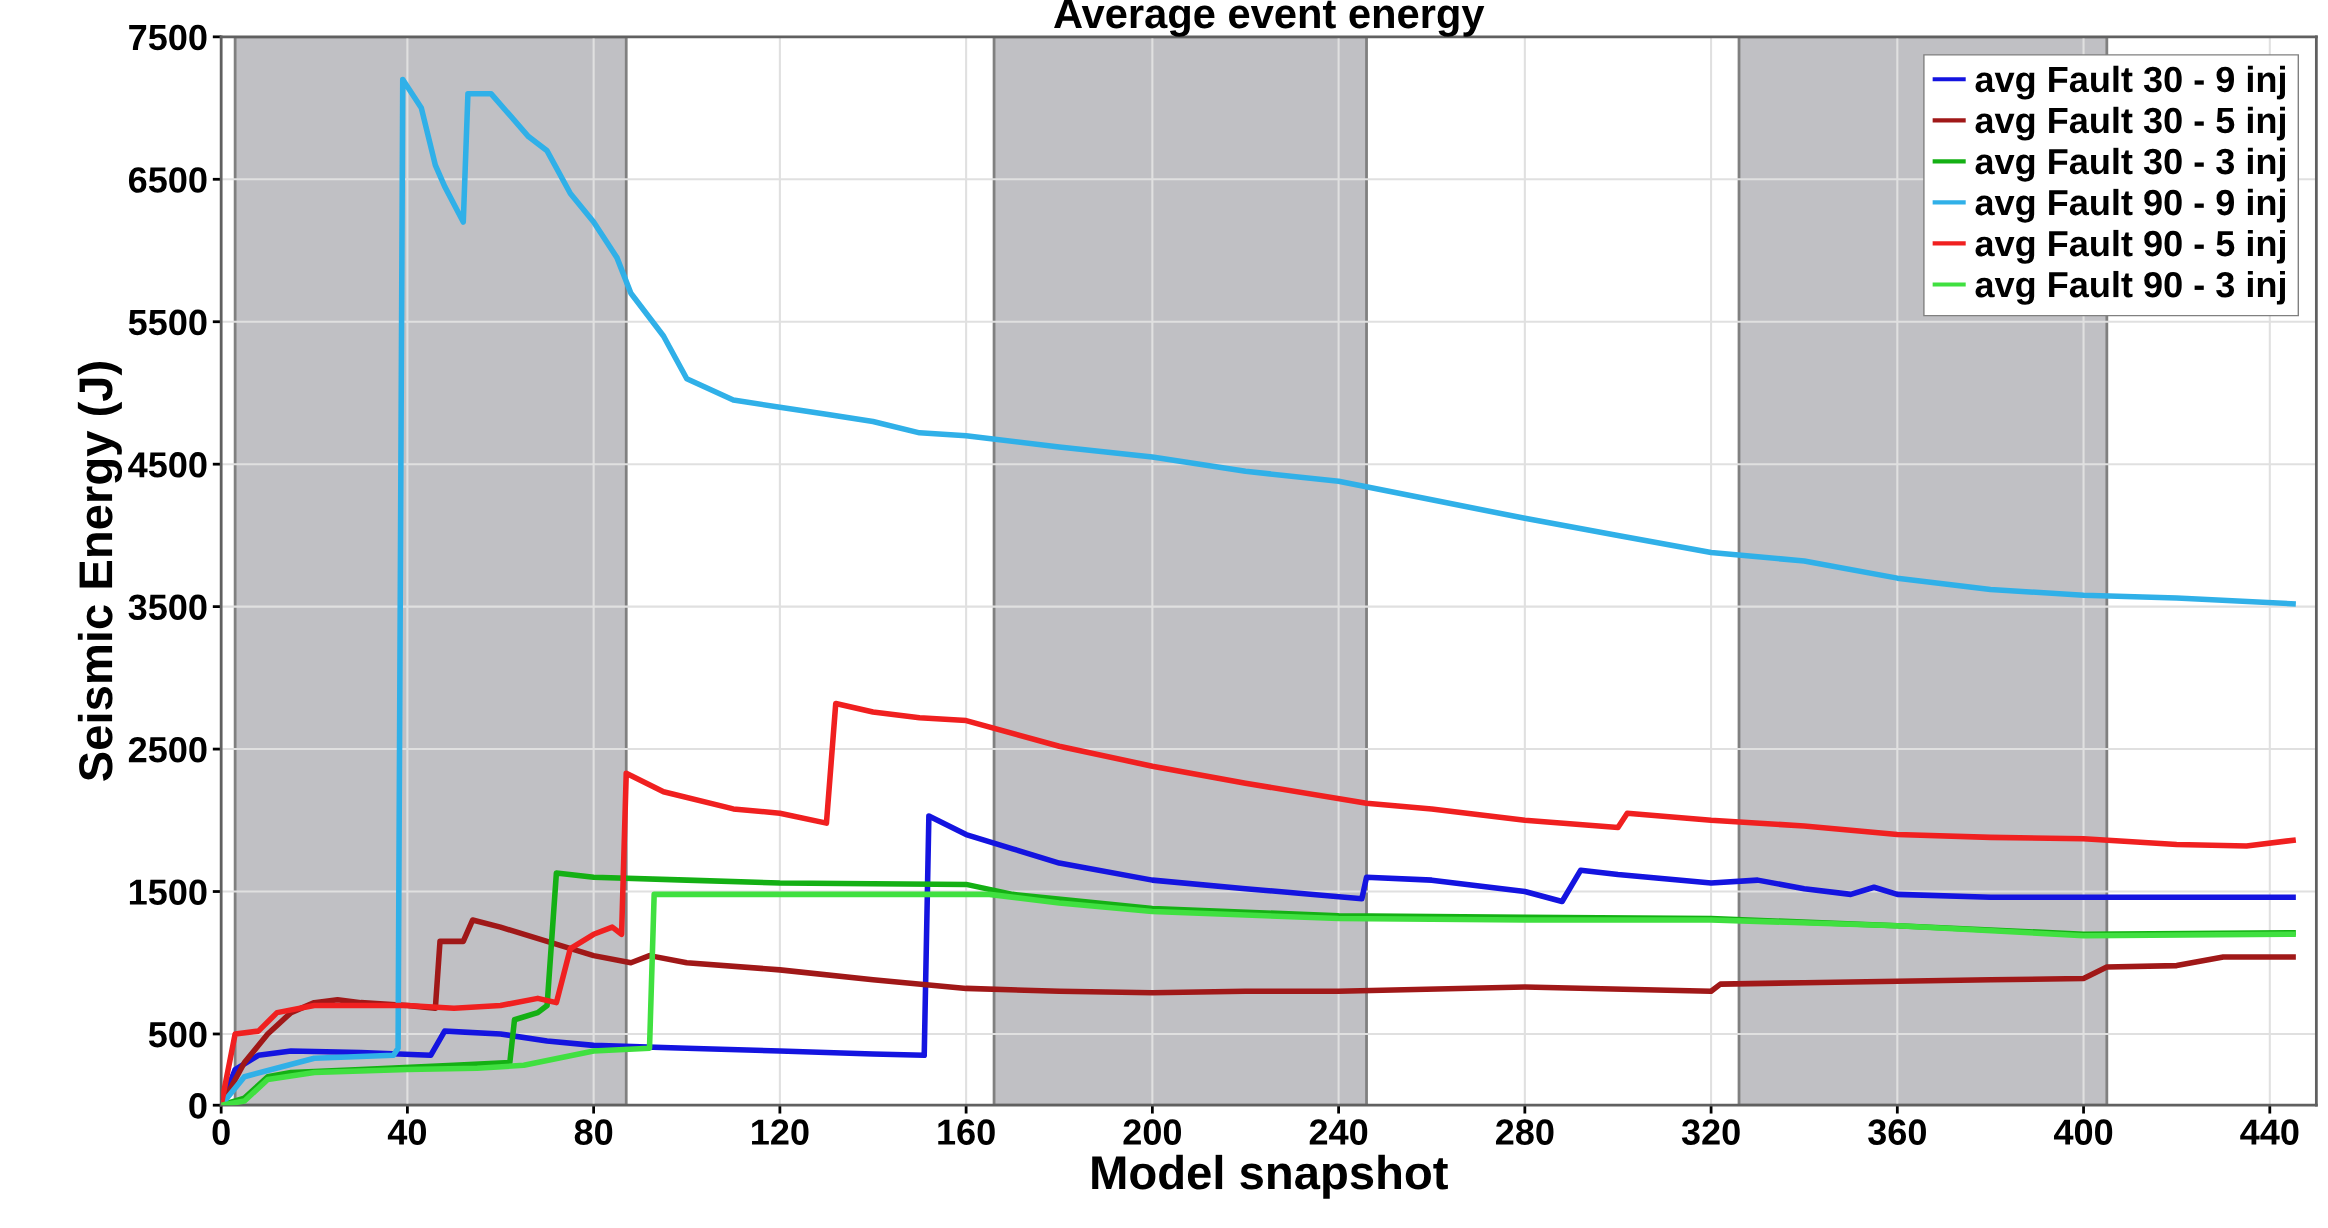  What do you see at coordinates (2130, 123) in the screenshot?
I see `legend-label: avg Fault 30 - 5 inj` at bounding box center [2130, 123].